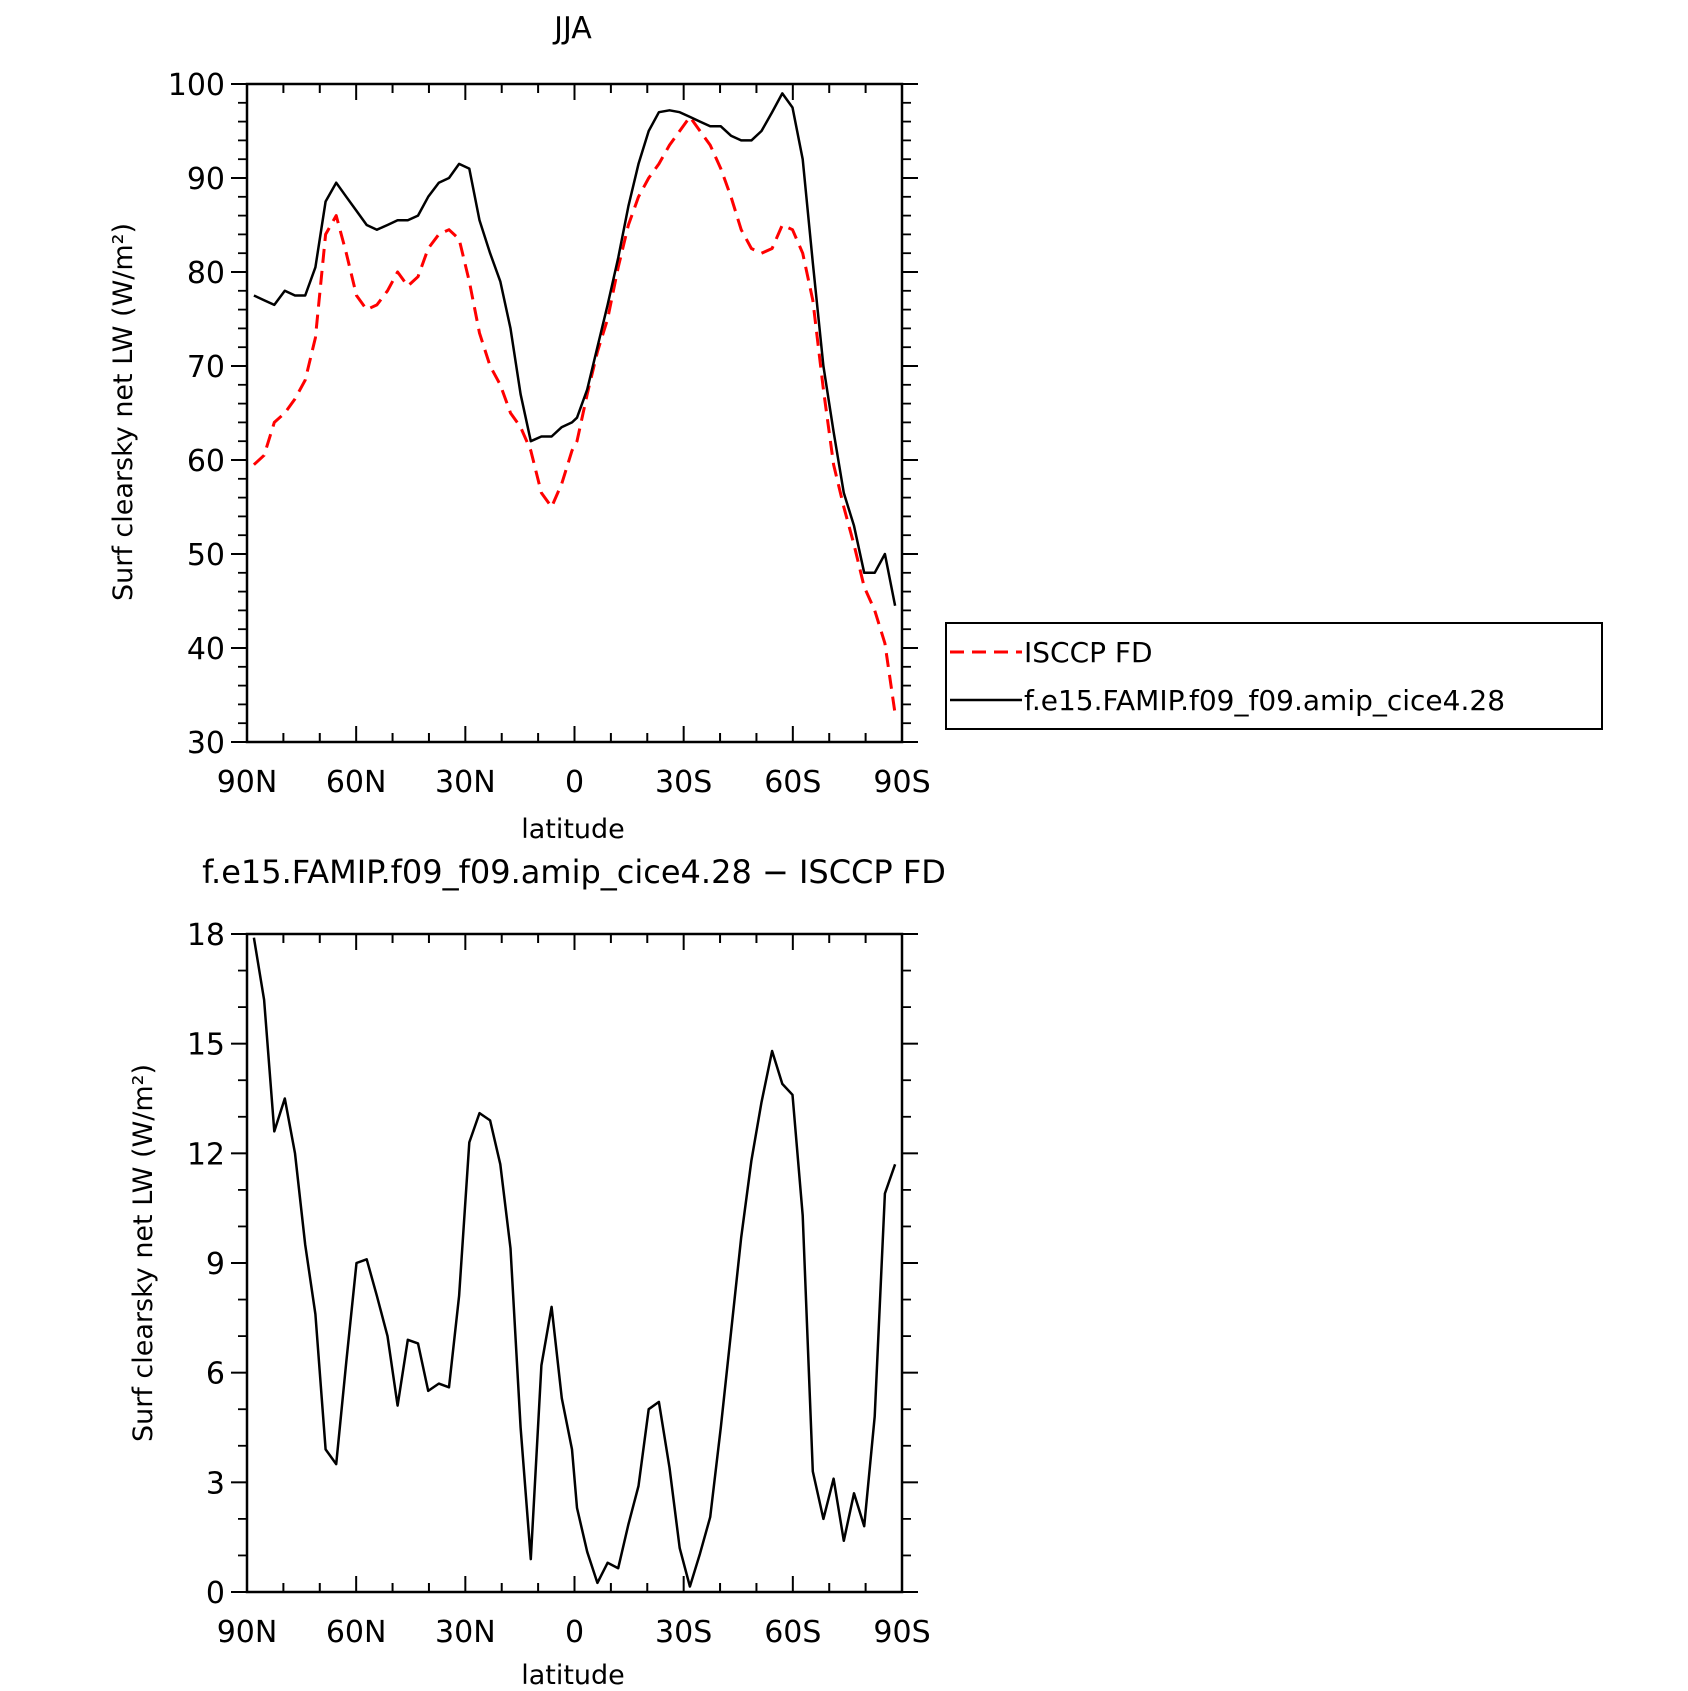  I want to click on legend-label-model: f.e15.FAMIP.f09_f09.amip_cice4.28, so click(1264, 700).